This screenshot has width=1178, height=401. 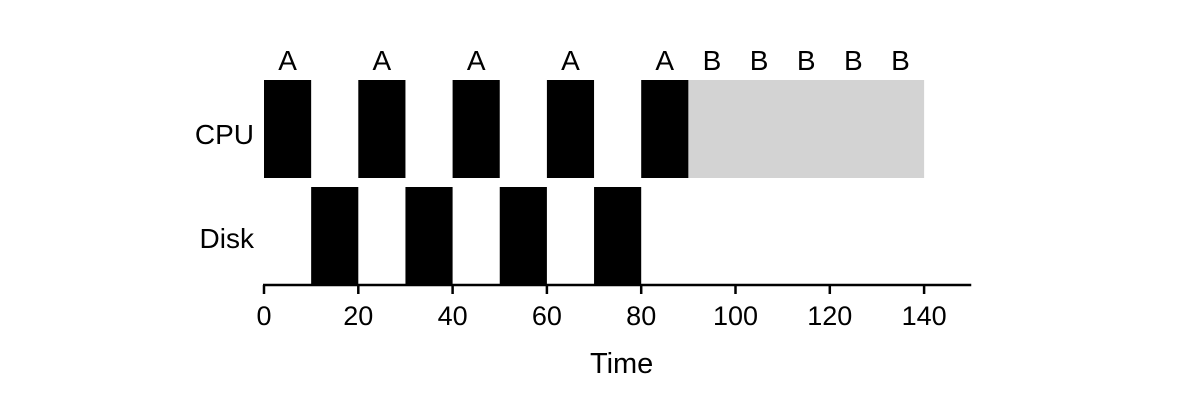 I want to click on row-labels: CPU Disk, so click(x=225, y=186).